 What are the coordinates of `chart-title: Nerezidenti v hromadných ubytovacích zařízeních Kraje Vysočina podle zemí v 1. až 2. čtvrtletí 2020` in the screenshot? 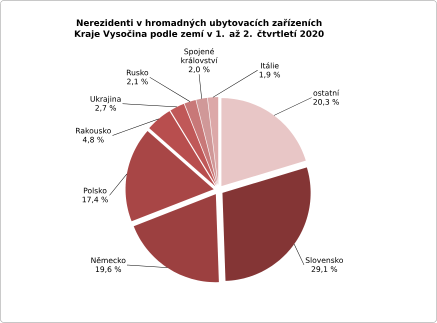 It's located at (199, 28).